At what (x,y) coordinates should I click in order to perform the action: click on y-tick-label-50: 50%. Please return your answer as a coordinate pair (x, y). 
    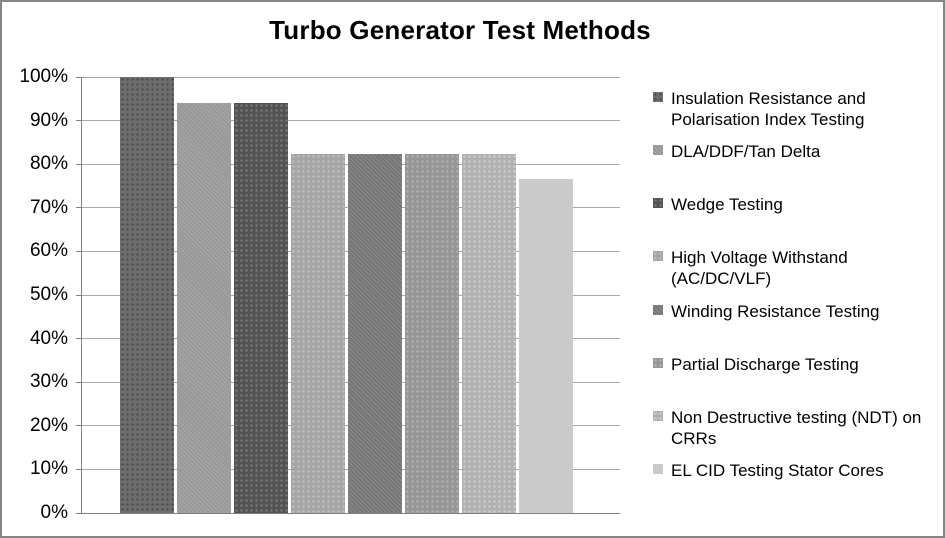
    Looking at the image, I should click on (48, 294).